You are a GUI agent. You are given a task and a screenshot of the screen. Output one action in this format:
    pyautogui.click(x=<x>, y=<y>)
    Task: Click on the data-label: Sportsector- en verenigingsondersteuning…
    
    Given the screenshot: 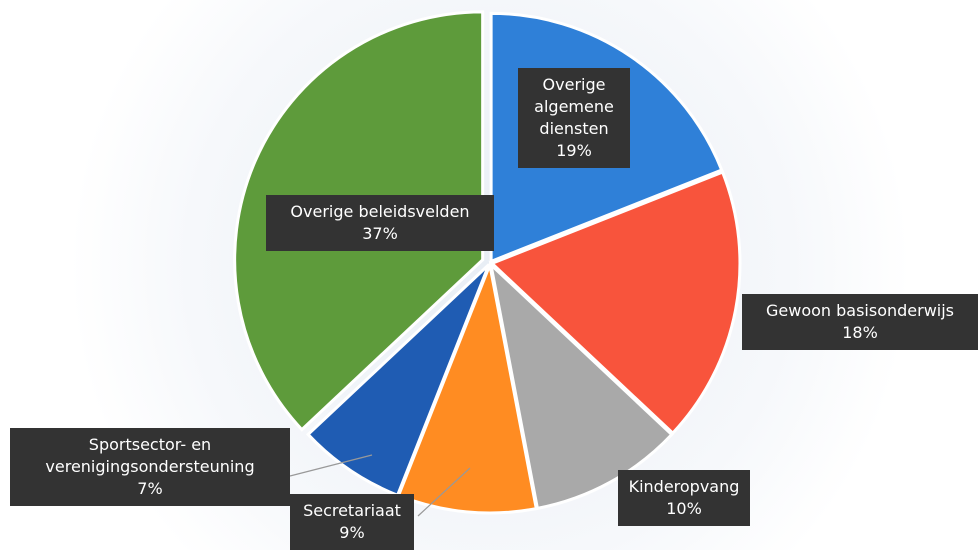 What is the action you would take?
    pyautogui.click(x=150, y=467)
    